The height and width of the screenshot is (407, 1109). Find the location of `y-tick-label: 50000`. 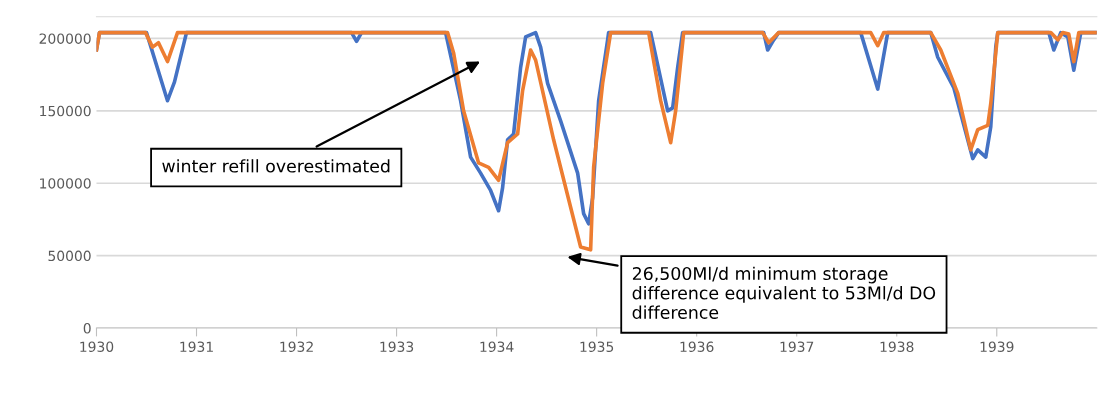

y-tick-label: 50000 is located at coordinates (69, 256).